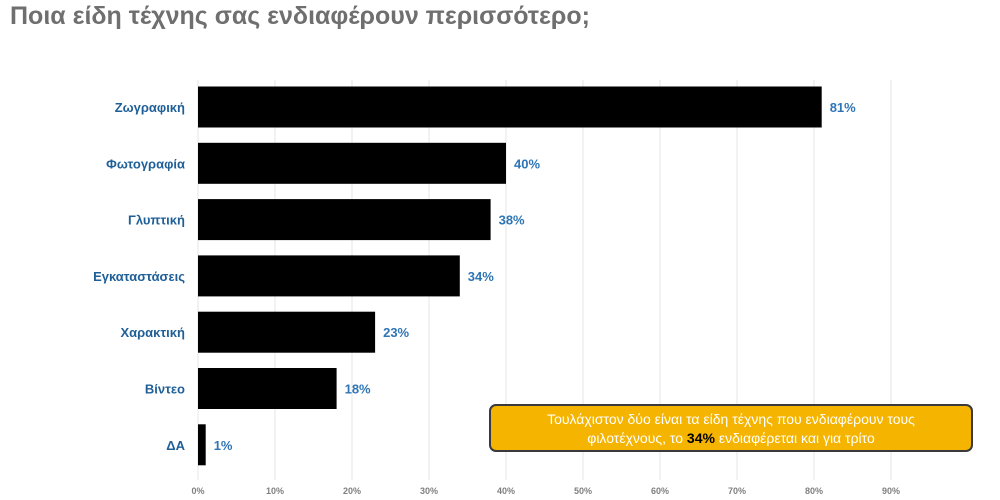 This screenshot has width=1000, height=500. I want to click on callout-highlight-value: 34%, so click(700, 438).